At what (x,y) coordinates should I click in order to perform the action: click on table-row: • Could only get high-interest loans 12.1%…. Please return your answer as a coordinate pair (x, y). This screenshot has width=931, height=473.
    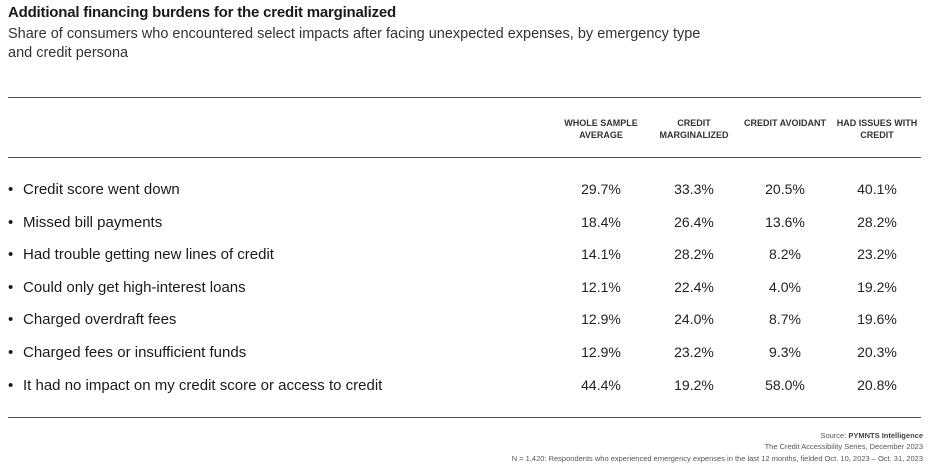
    Looking at the image, I should click on (465, 291).